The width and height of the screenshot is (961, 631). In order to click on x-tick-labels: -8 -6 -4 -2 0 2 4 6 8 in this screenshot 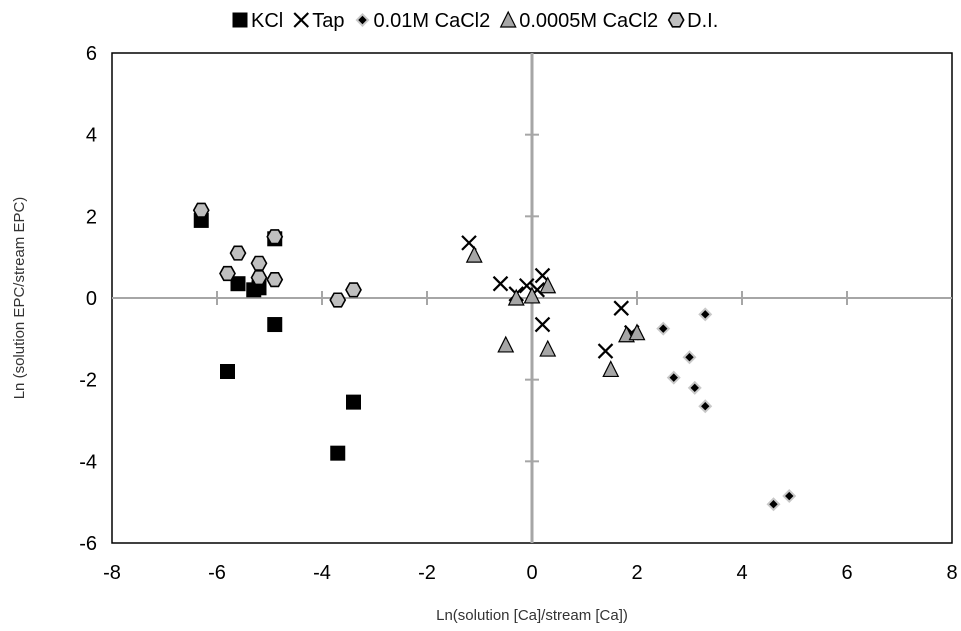, I will do `click(530, 573)`.